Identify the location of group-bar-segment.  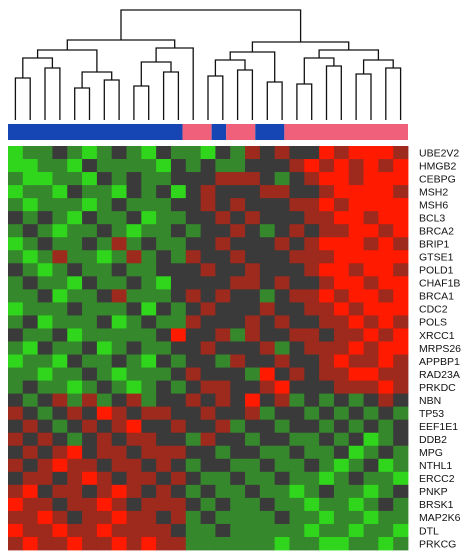
(219, 132).